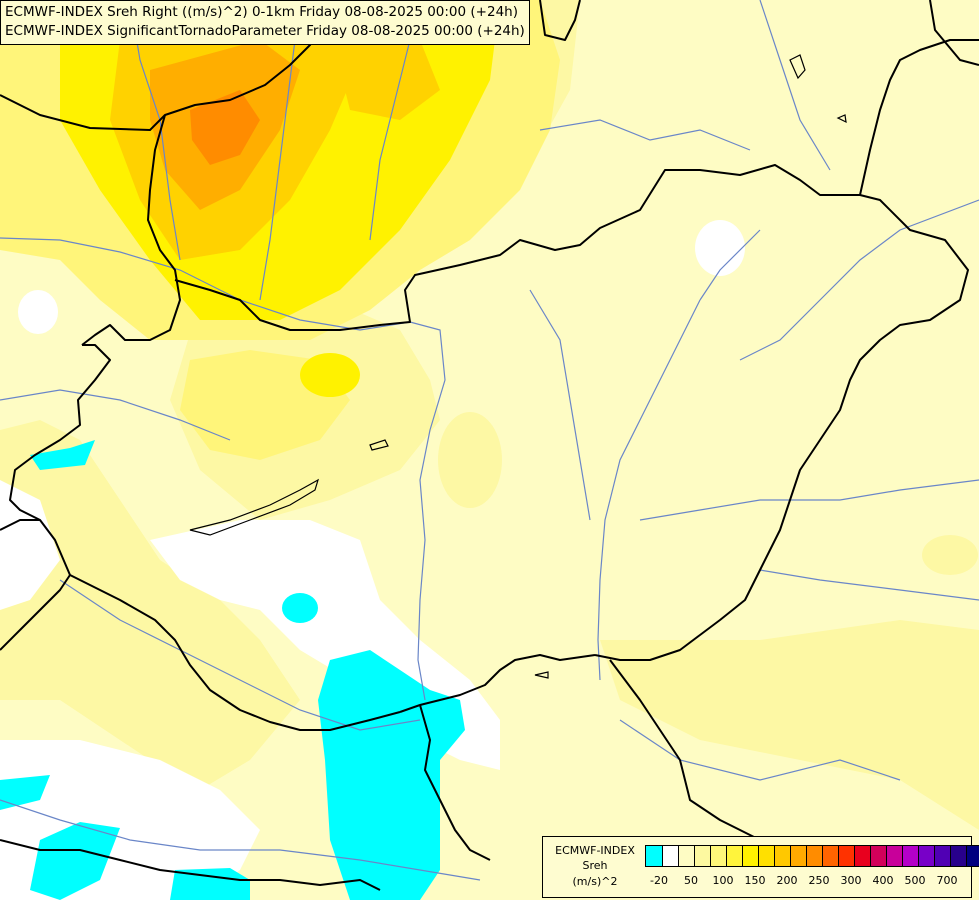  What do you see at coordinates (720, 248) in the screenshot?
I see `white-spot-north` at bounding box center [720, 248].